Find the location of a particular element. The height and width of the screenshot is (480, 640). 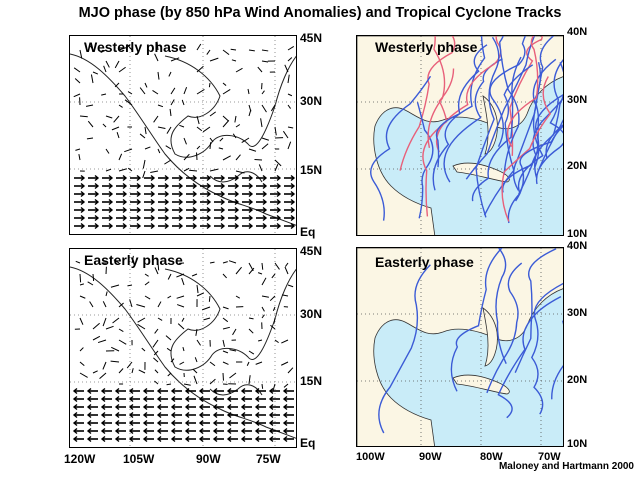

wind-panel-easterly: Easterly phase is located at coordinates (183, 348).